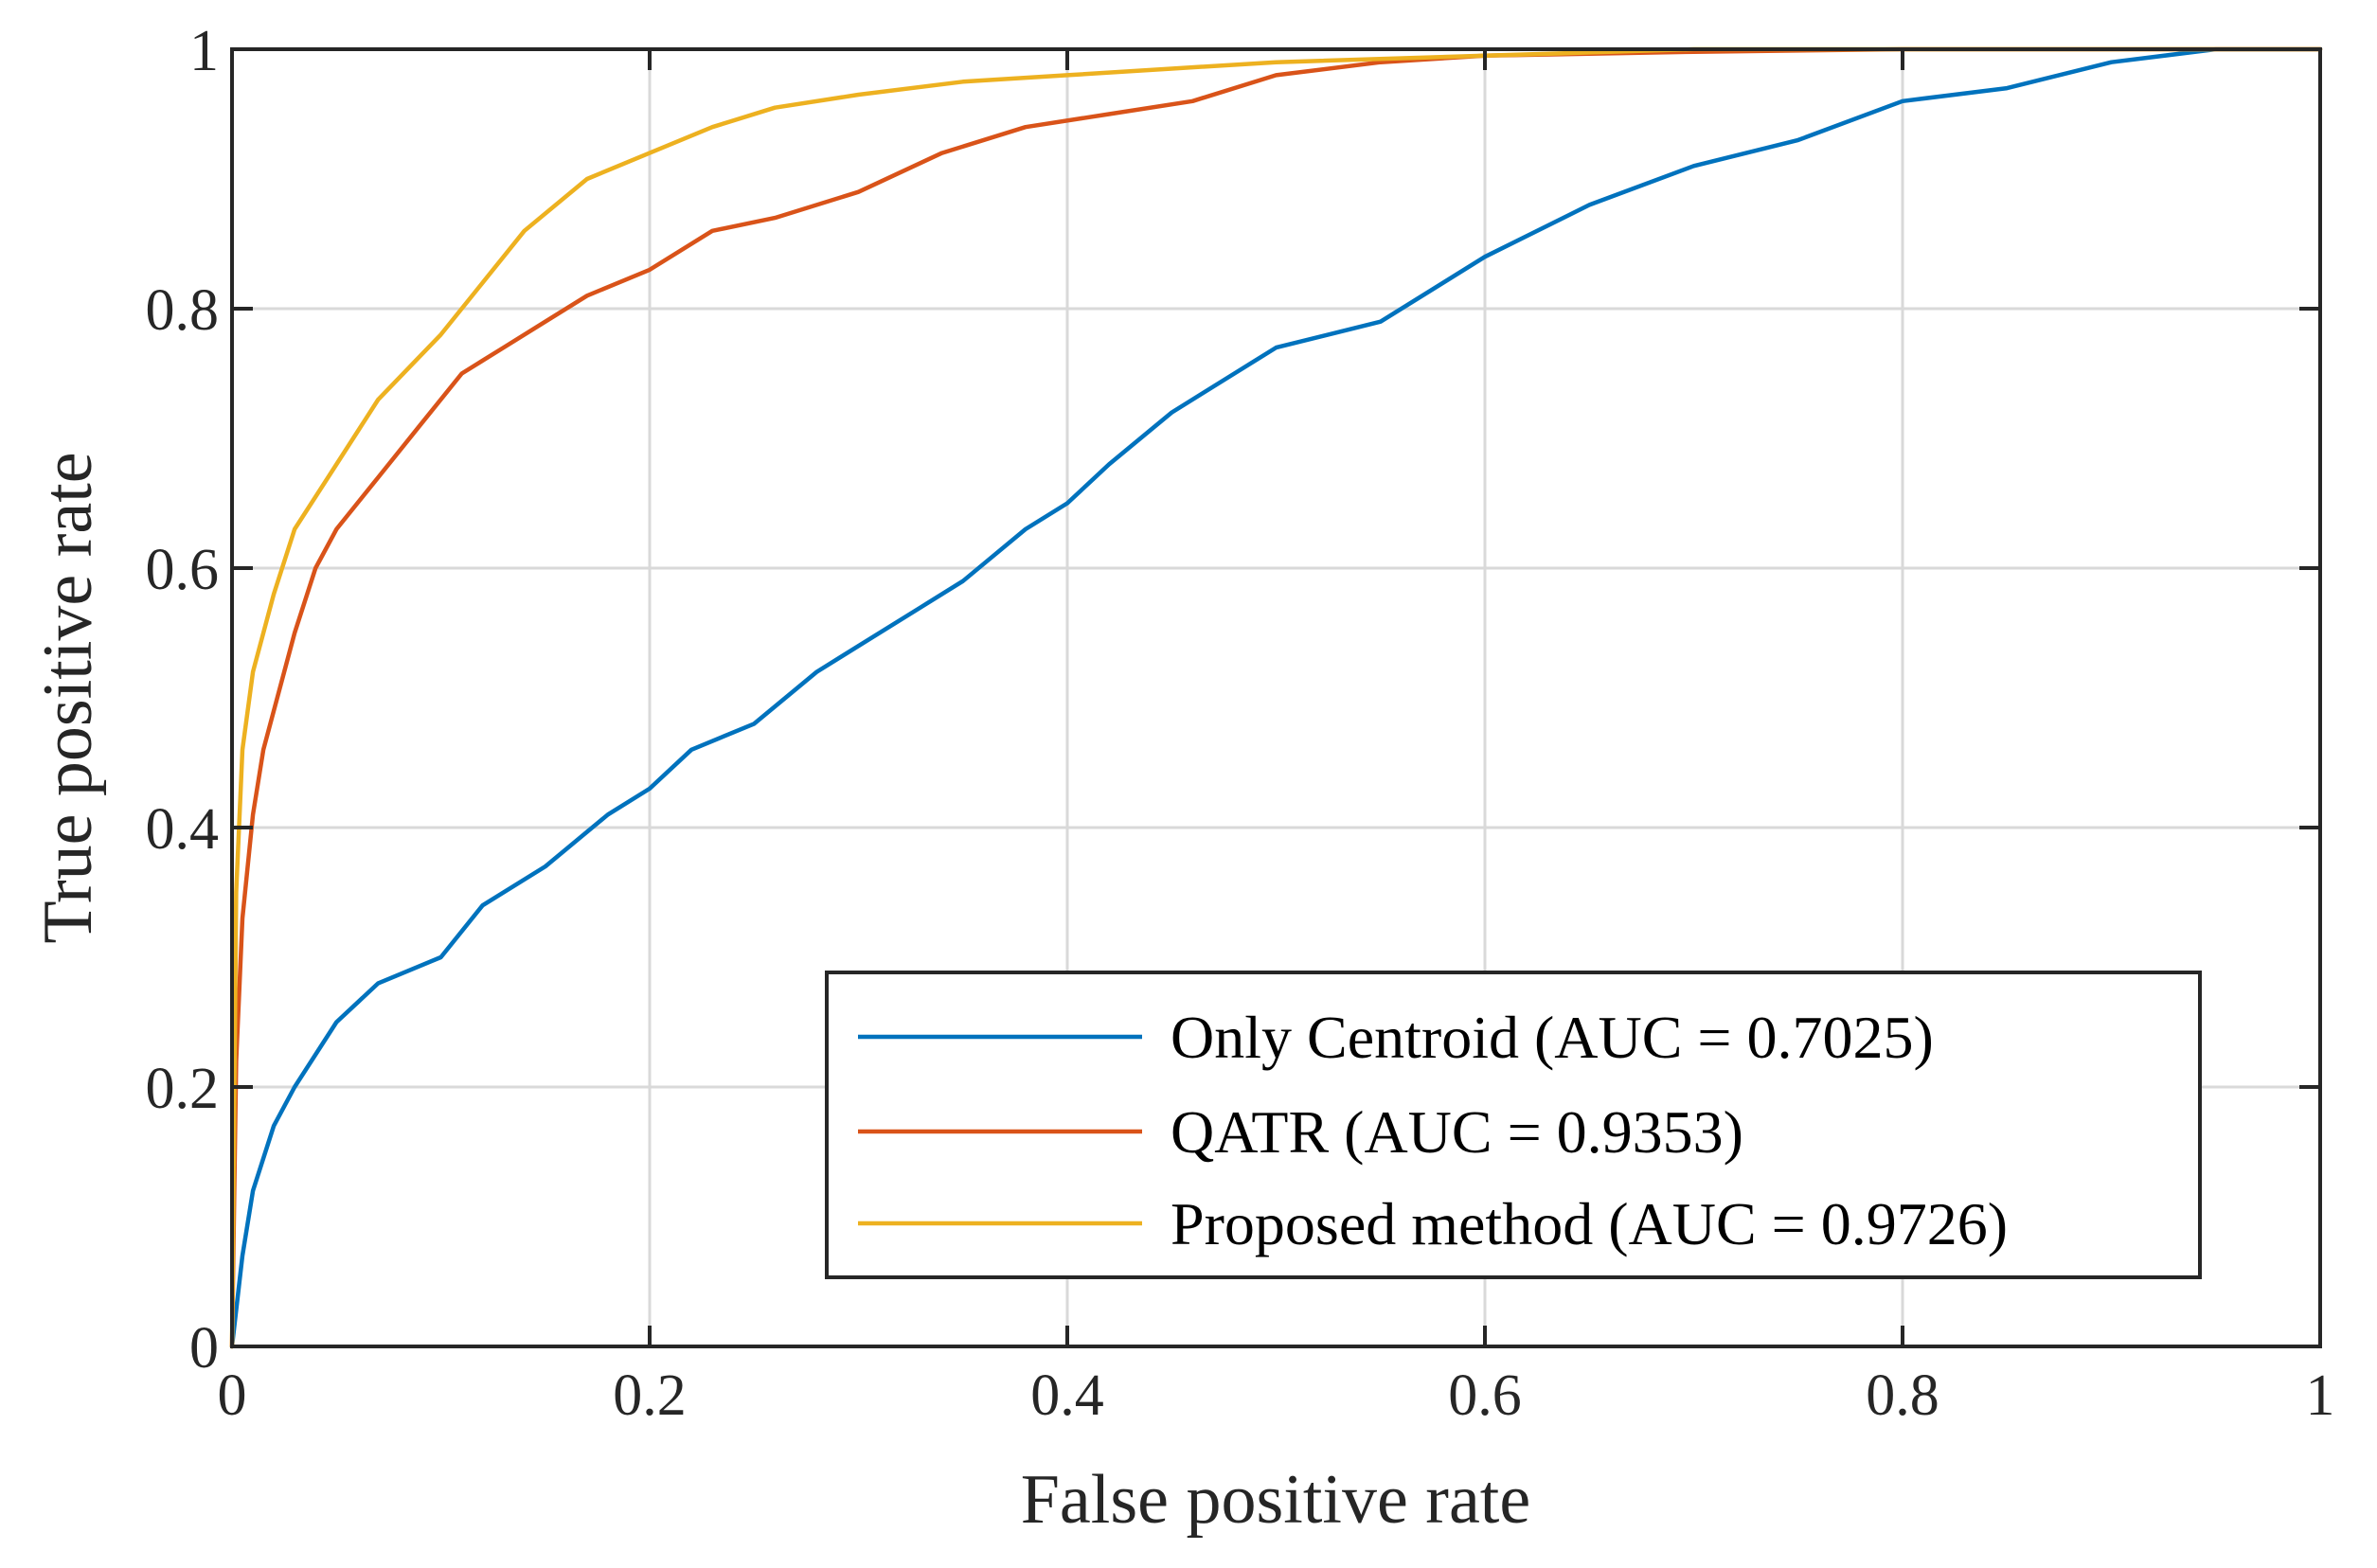 The width and height of the screenshot is (2377, 1568). Describe the element at coordinates (1067, 1395) in the screenshot. I see `x-tick-label: 0.4` at that location.